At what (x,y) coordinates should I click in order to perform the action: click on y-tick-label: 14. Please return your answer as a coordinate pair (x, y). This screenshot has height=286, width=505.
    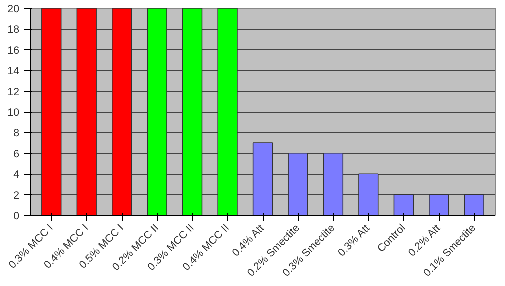
    Looking at the image, I should click on (14, 72).